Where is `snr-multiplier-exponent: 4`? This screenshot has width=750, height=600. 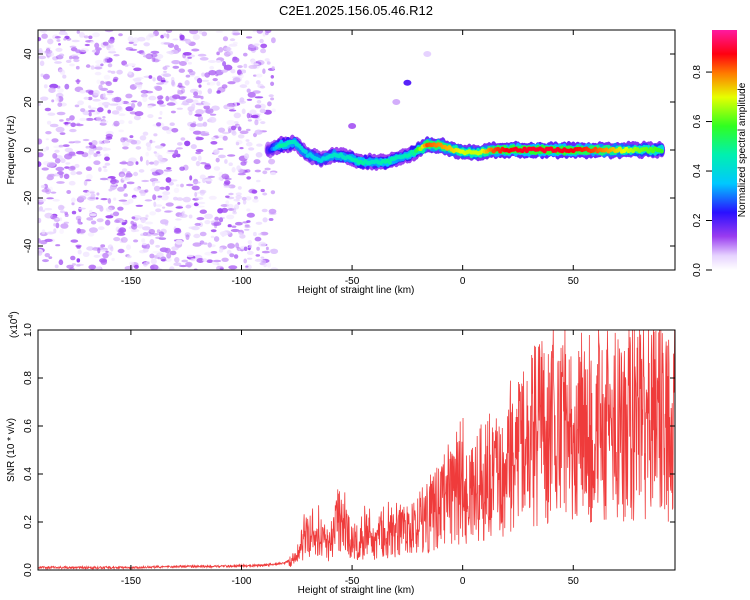 snr-multiplier-exponent: 4 is located at coordinates (11, 317).